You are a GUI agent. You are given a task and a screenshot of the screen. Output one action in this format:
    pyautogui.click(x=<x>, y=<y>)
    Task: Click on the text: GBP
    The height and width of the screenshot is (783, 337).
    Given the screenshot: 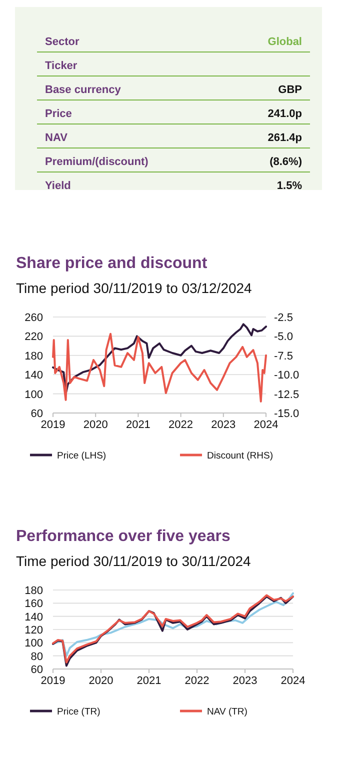 What is the action you would take?
    pyautogui.click(x=290, y=90)
    